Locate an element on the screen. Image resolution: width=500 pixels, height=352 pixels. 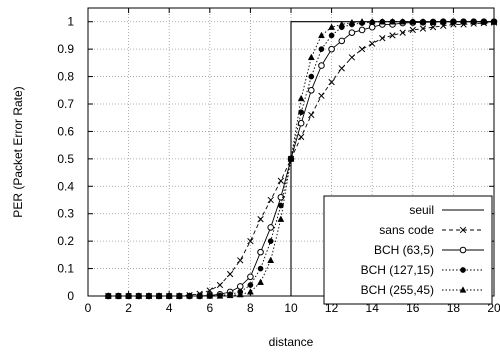
legend-label: sans code is located at coordinates (406, 230).